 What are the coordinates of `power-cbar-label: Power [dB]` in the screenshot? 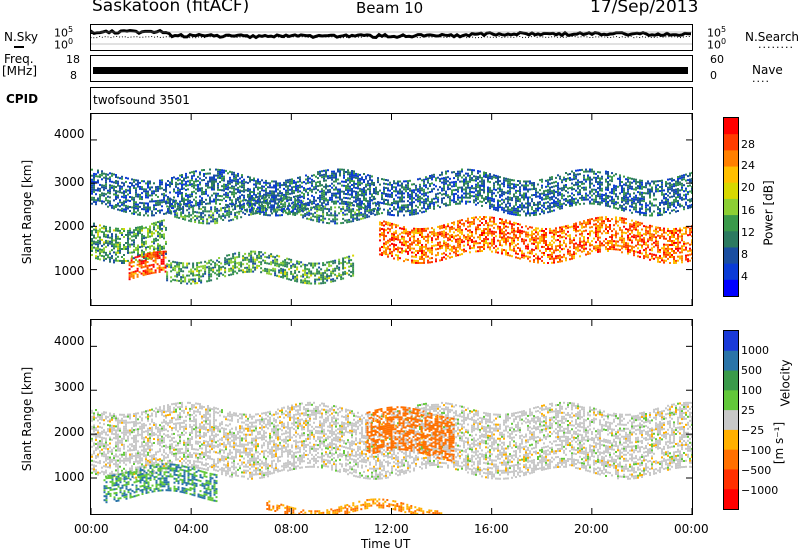 It's located at (768, 213).